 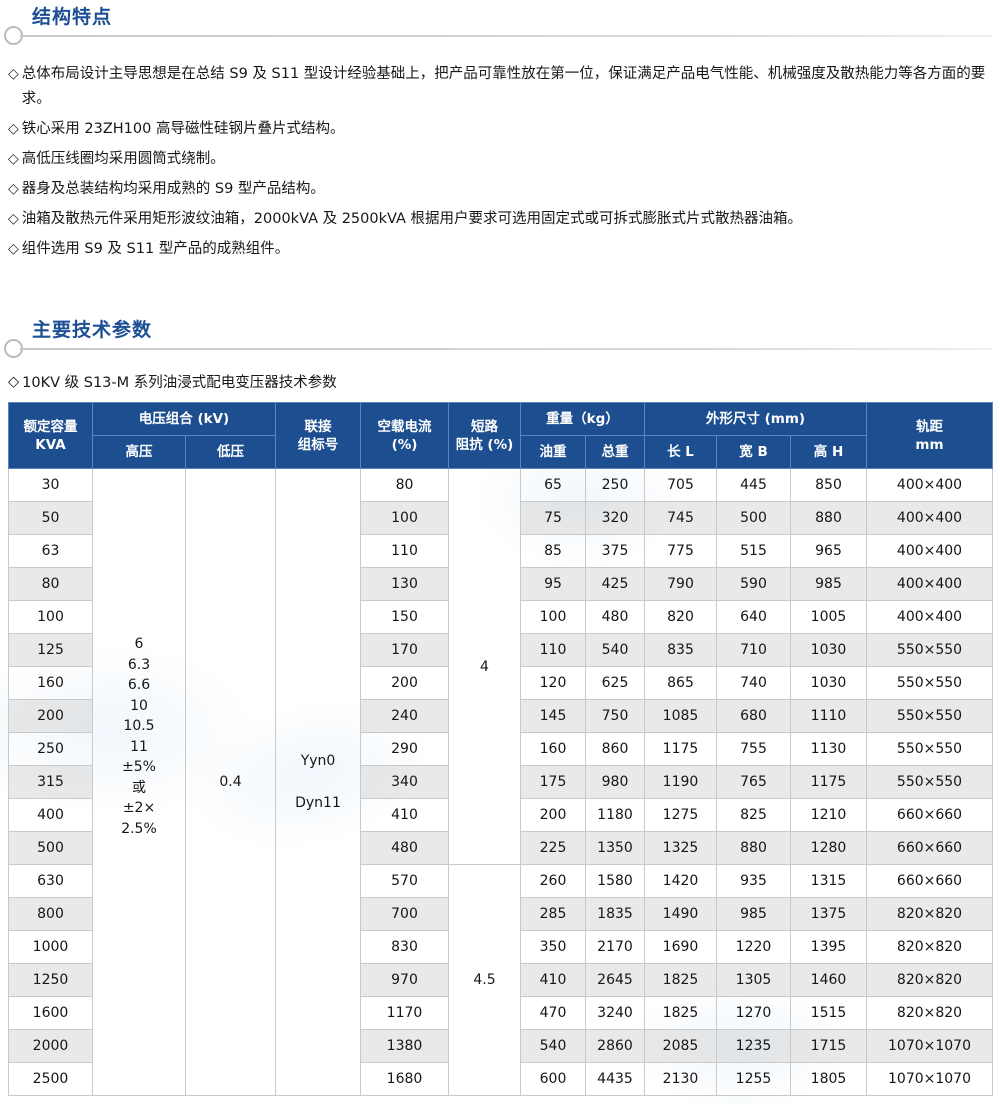 What do you see at coordinates (499, 249) in the screenshot?
I see `list-item: ◇ 组件选用 S9 及 S11 型产品的成熟组件。` at bounding box center [499, 249].